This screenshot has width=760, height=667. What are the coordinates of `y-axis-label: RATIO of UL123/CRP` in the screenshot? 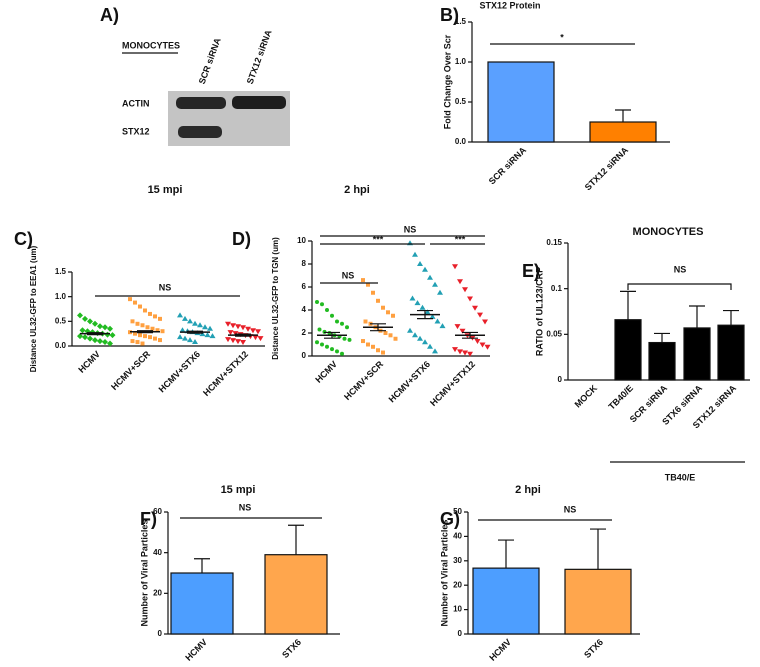 It's located at (539, 311).